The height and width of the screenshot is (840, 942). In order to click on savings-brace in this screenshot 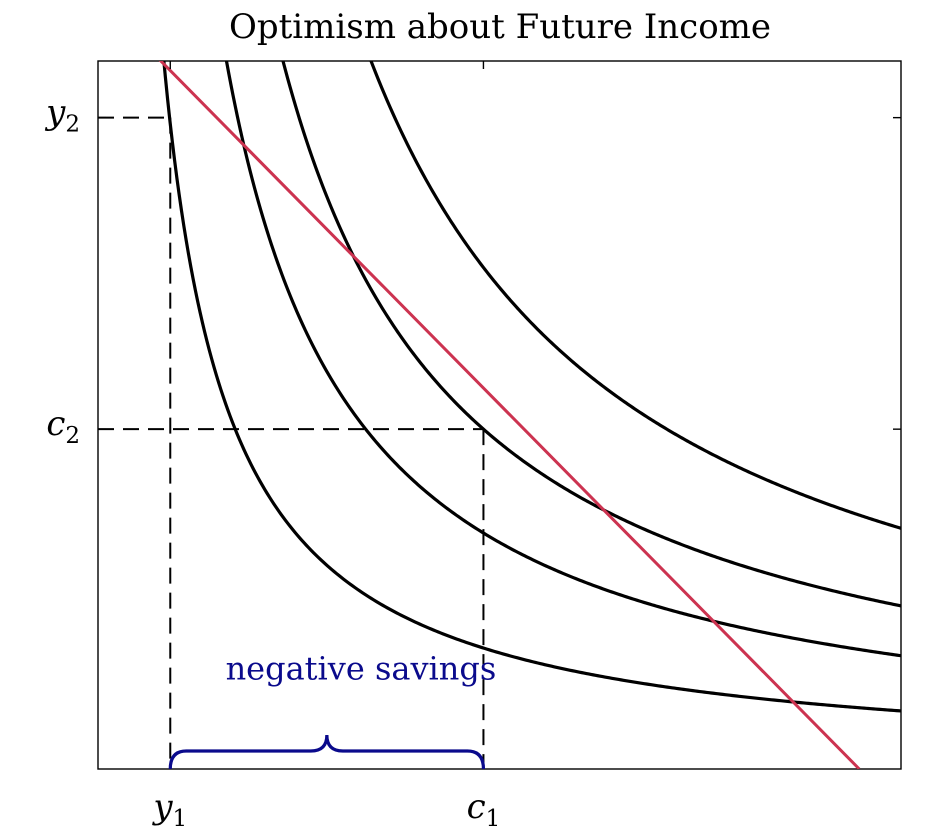, I will do `click(327, 752)`.